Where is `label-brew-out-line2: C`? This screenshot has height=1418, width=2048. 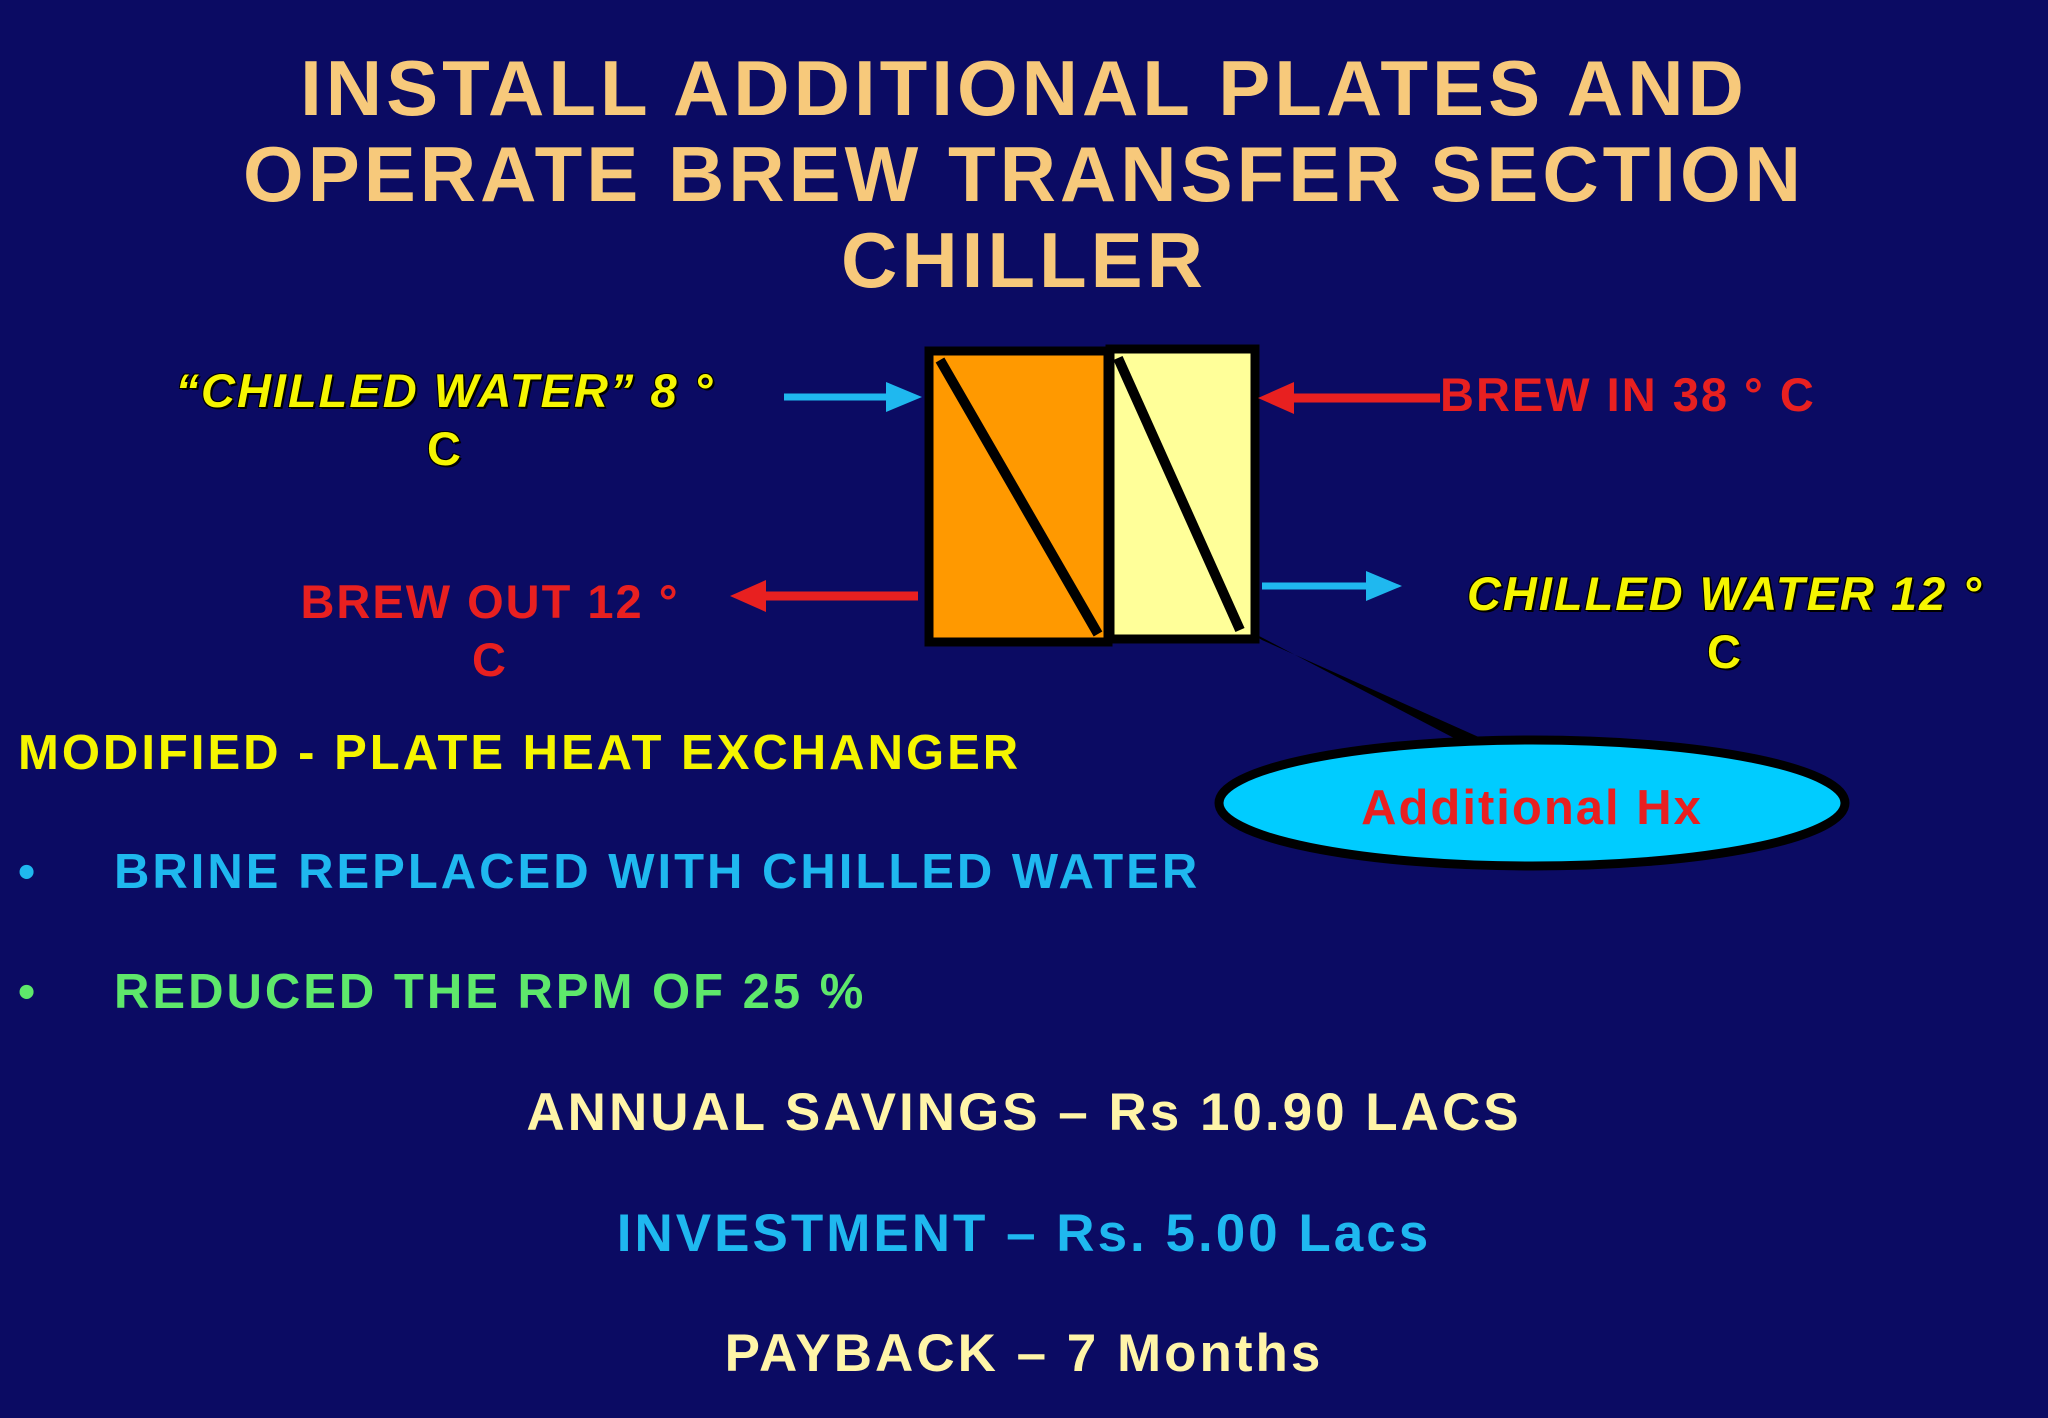 label-brew-out-line2: C is located at coordinates (490, 659).